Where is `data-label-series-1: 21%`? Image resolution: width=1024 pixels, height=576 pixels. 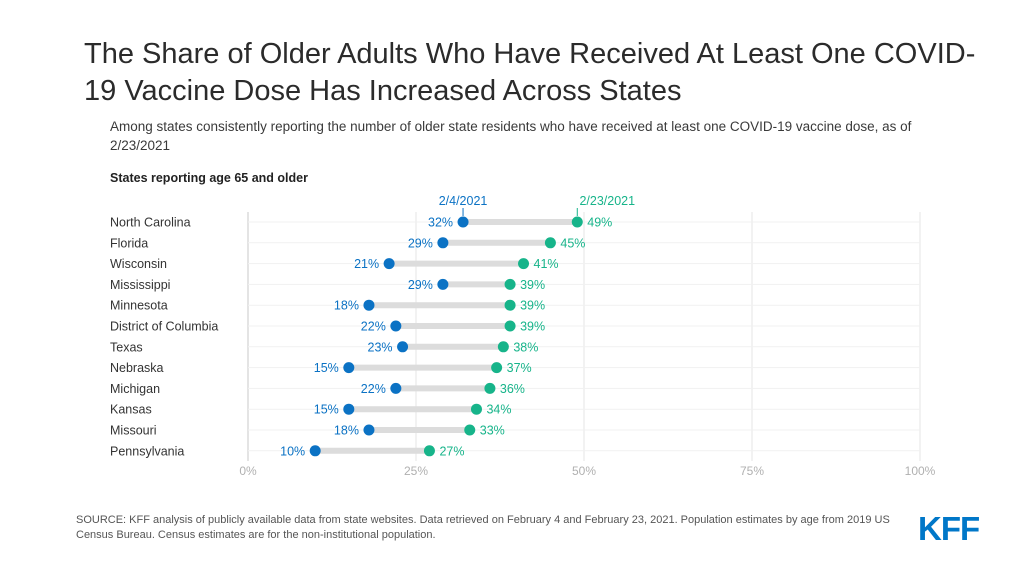
data-label-series-1: 21% is located at coordinates (366, 264).